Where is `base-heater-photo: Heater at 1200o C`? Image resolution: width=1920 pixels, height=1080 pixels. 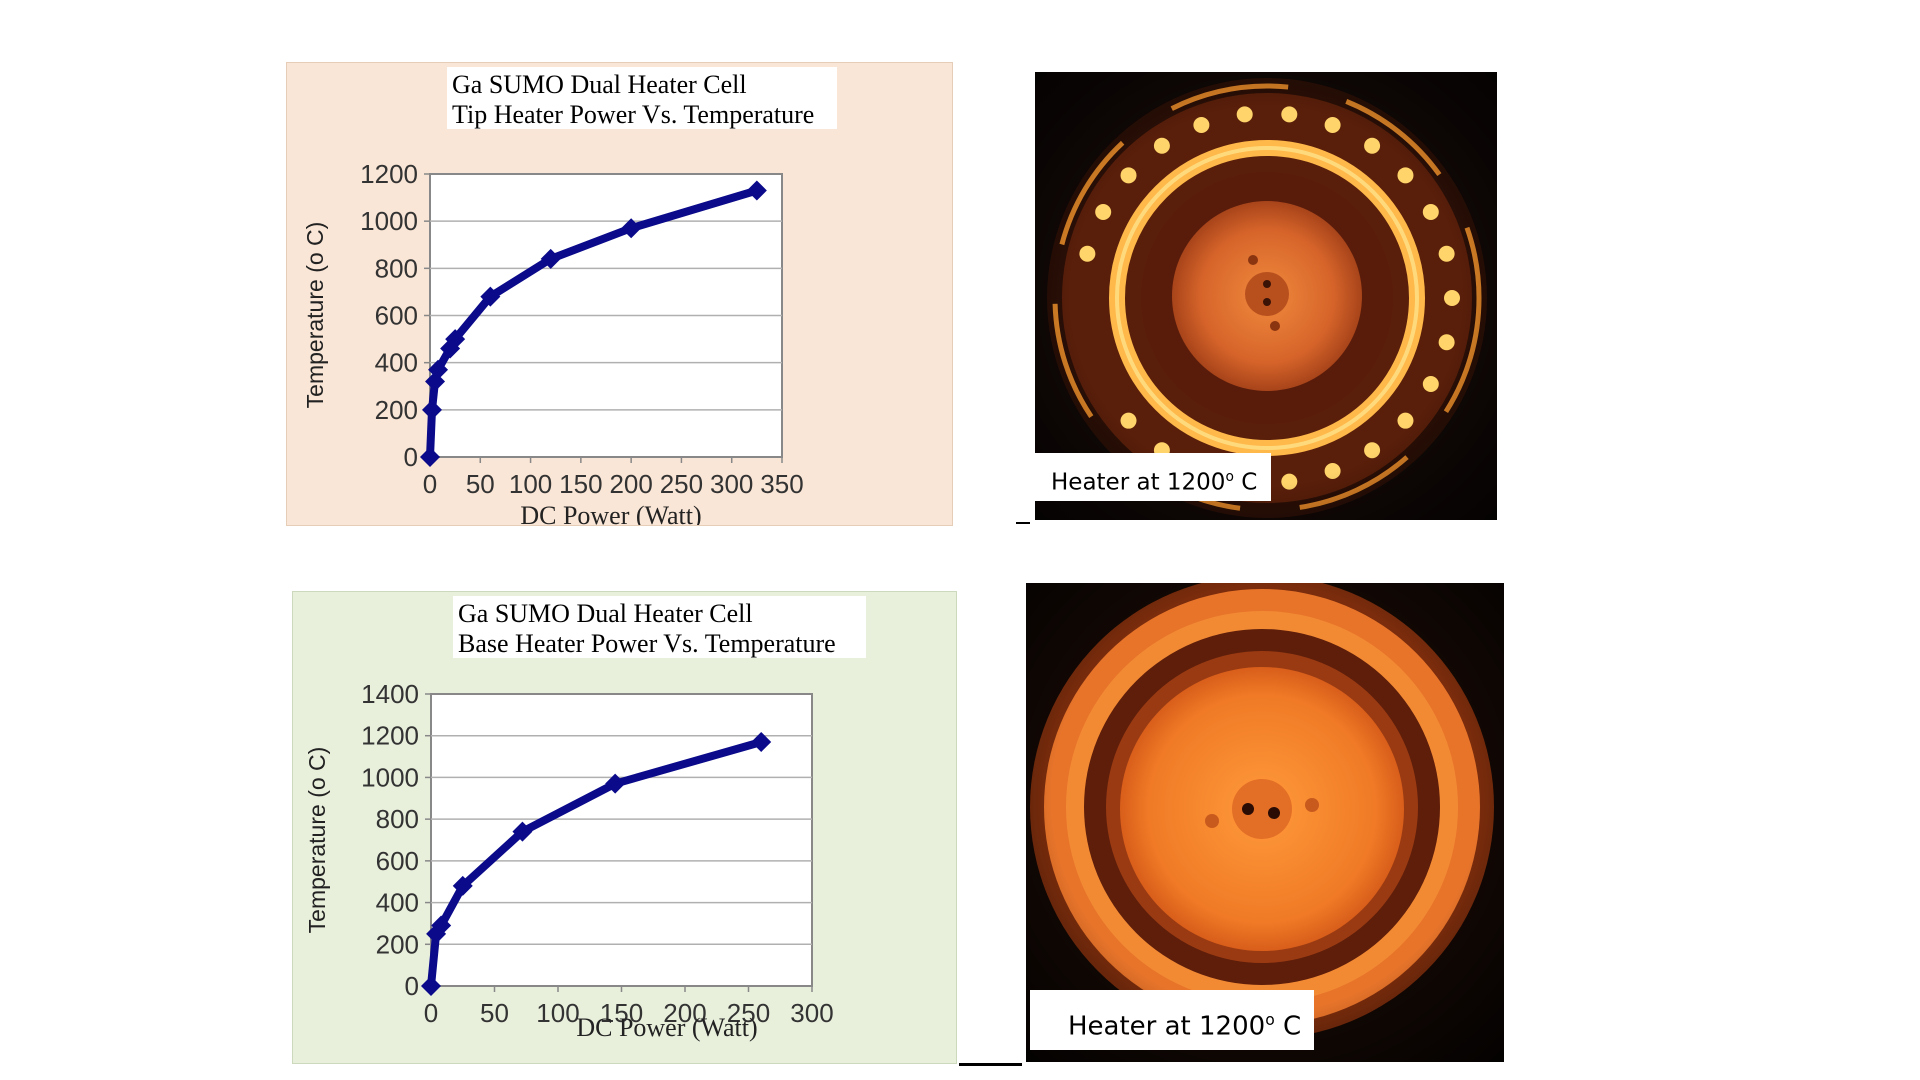 base-heater-photo: Heater at 1200o C is located at coordinates (1265, 822).